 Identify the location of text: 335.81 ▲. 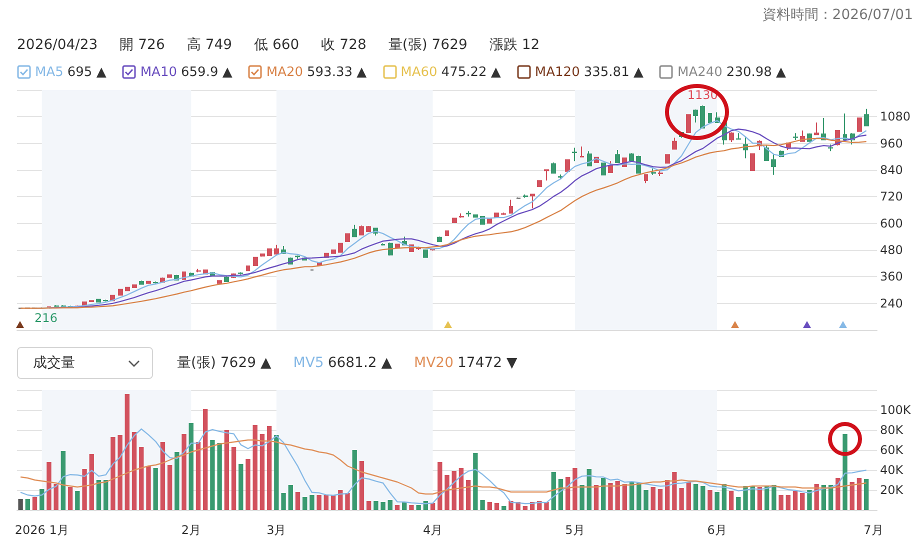
(614, 72).